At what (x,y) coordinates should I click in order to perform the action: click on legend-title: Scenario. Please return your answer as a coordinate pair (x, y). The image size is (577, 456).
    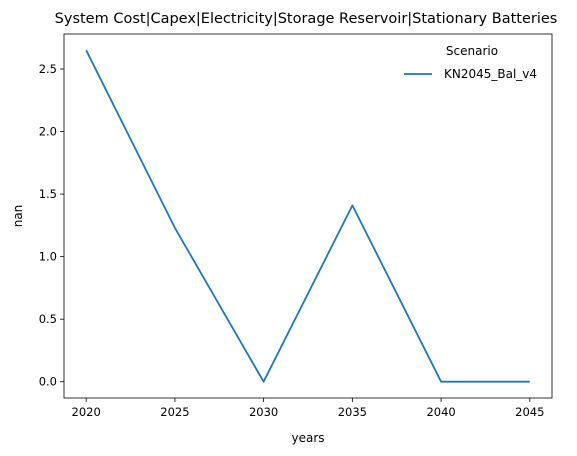
    Looking at the image, I should click on (472, 51).